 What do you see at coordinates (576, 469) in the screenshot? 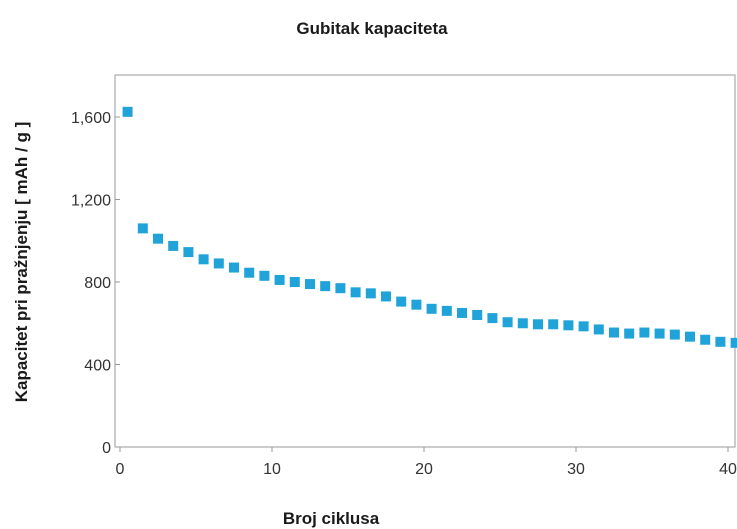
I see `x-tick-label: 30` at bounding box center [576, 469].